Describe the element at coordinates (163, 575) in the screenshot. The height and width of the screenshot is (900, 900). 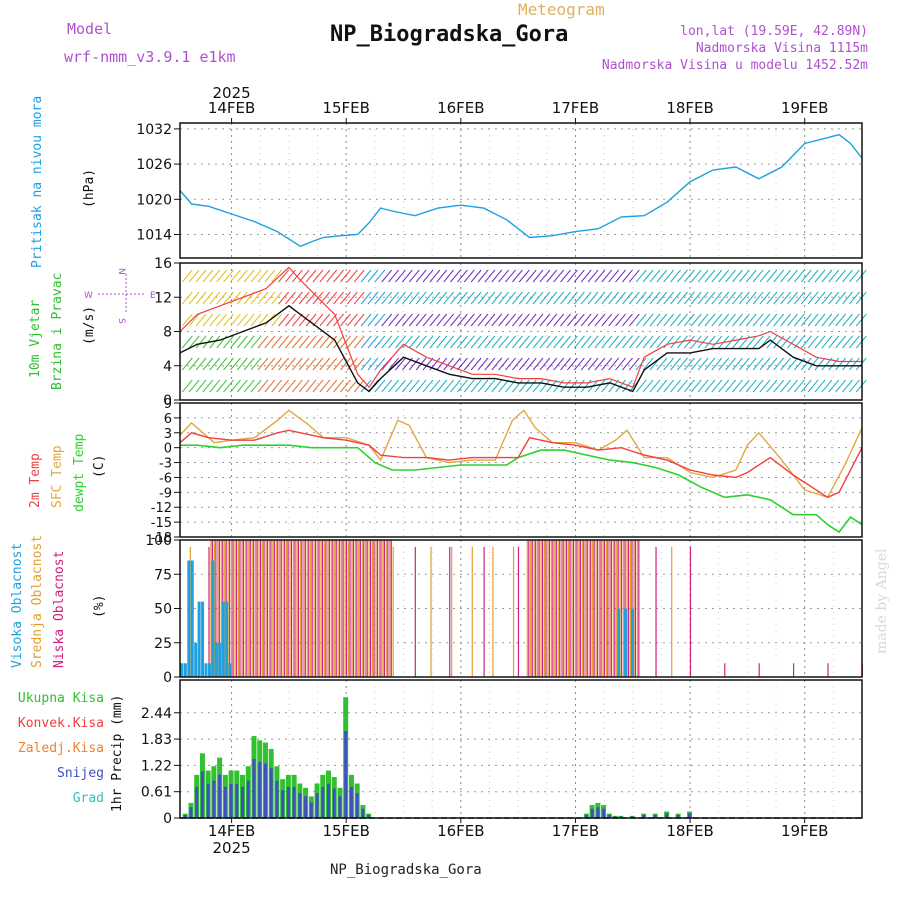
I see `y-tick-label: 75` at that location.